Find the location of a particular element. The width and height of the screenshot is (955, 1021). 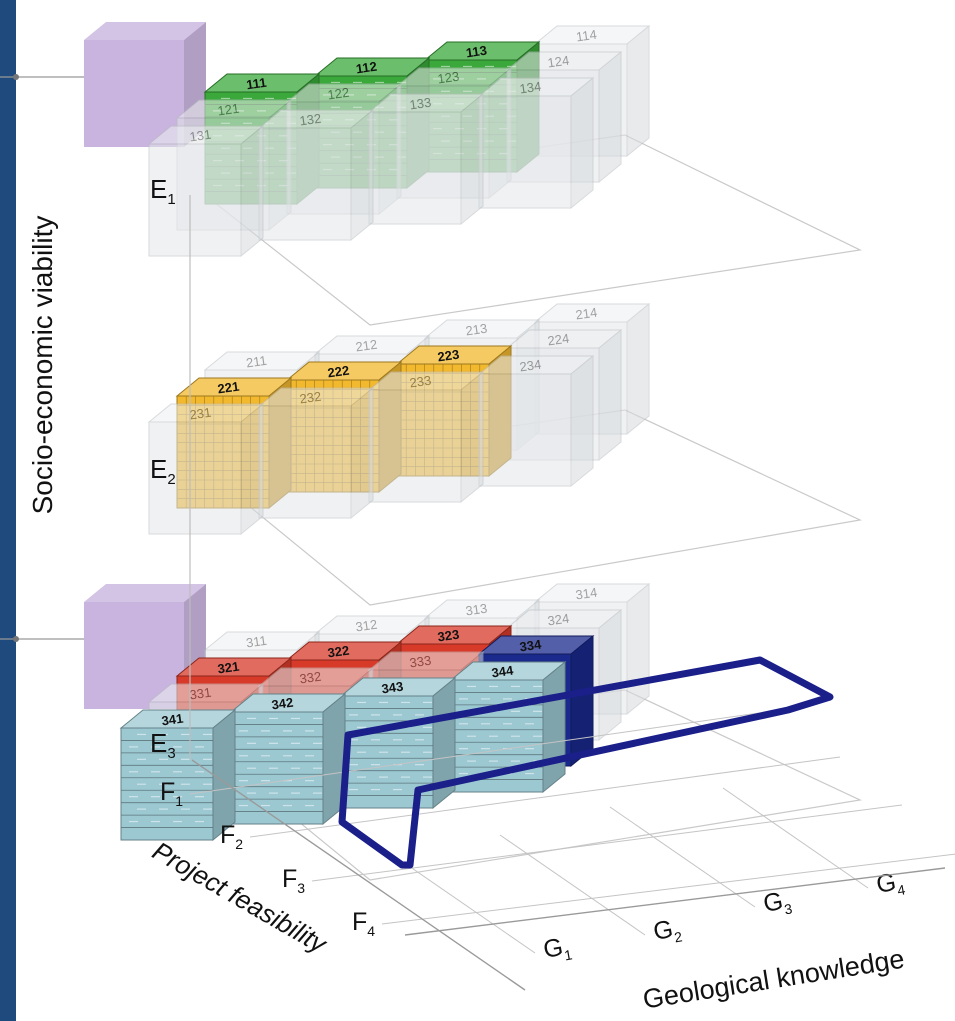

tick-f2: F2 is located at coordinates (231, 836).